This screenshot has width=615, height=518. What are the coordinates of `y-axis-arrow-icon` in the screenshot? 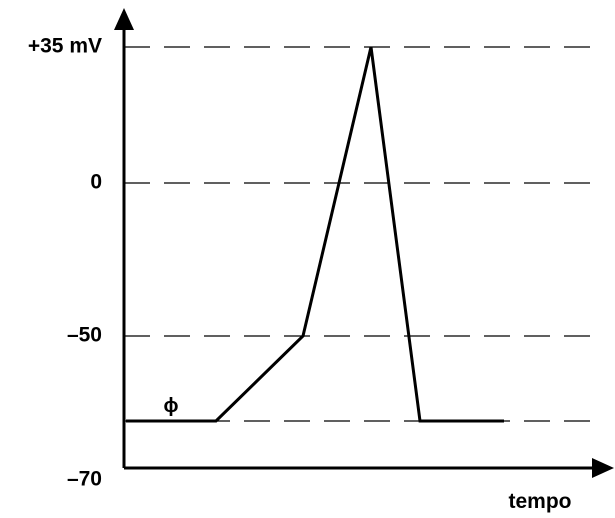 It's located at (124, 19).